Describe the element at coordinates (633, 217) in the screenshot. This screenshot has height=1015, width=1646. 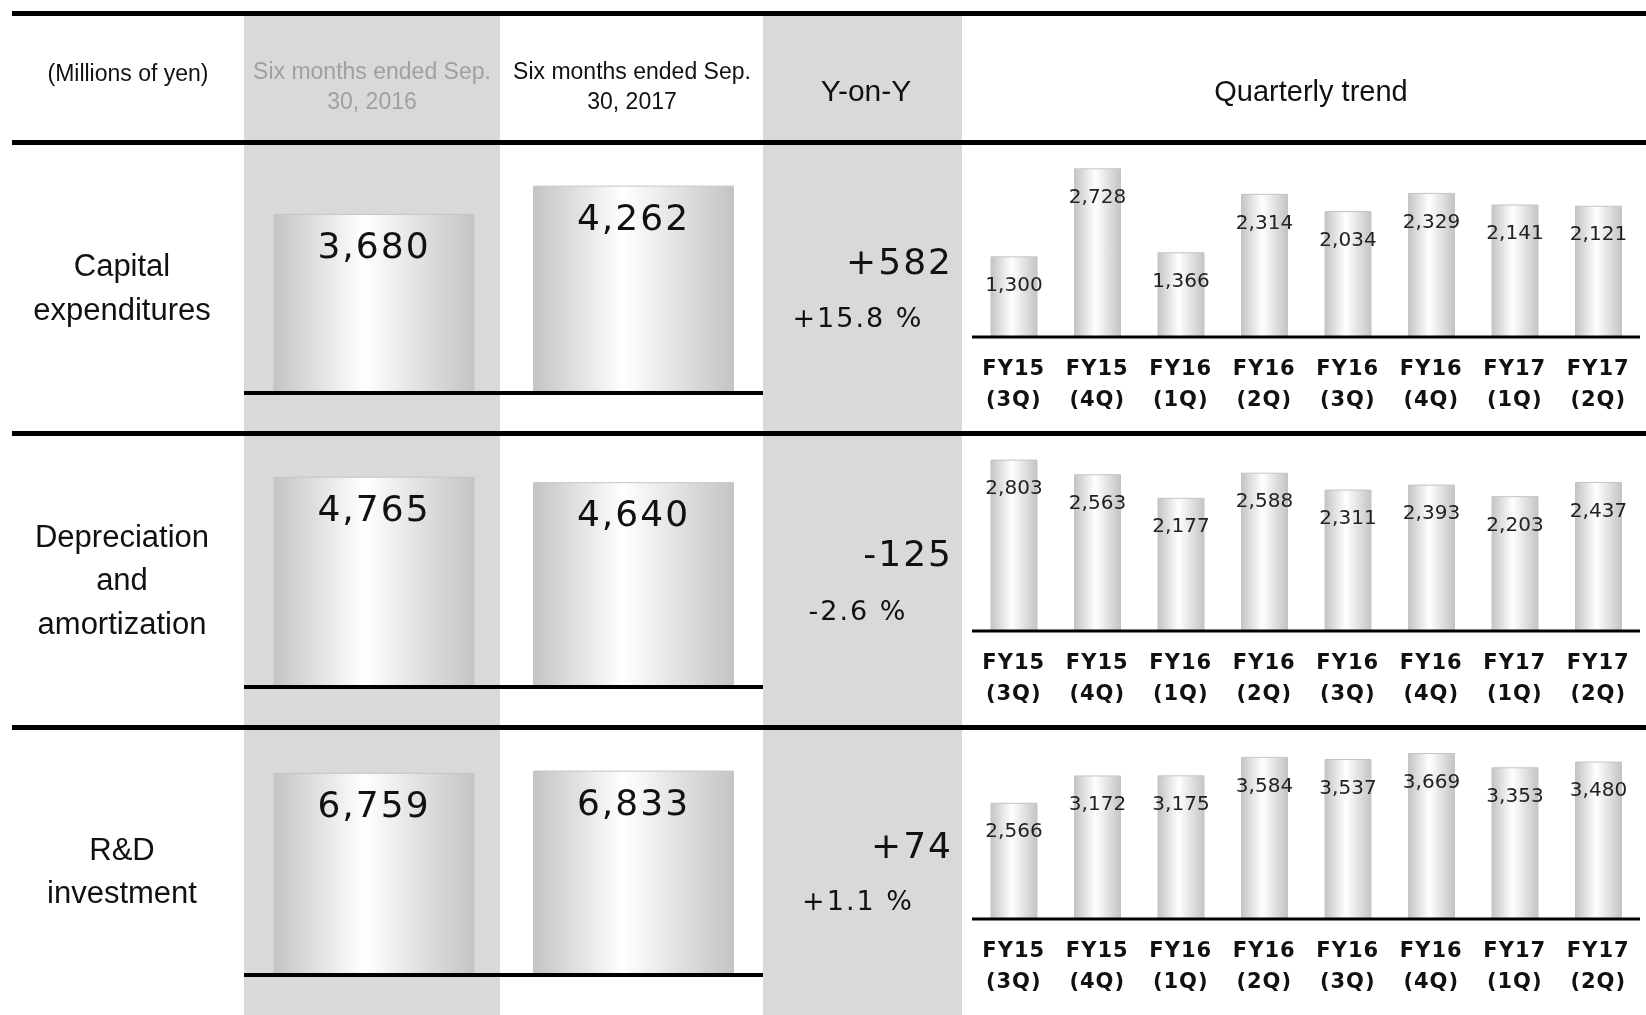
I see `data-label: 4,262` at that location.